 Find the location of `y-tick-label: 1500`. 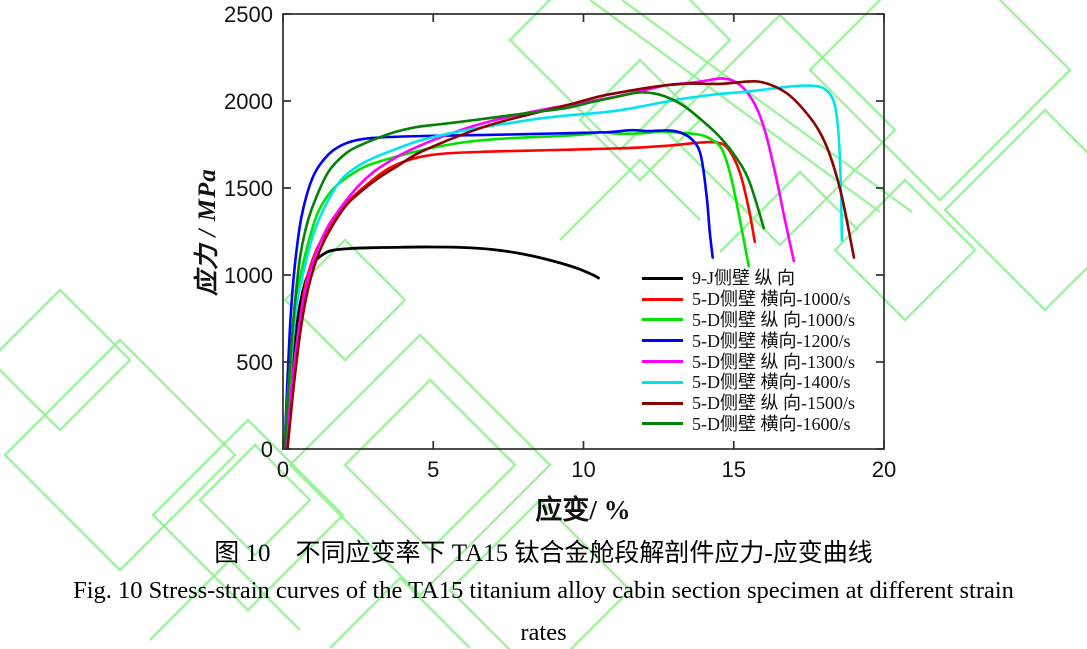

y-tick-label: 1500 is located at coordinates (248, 188).